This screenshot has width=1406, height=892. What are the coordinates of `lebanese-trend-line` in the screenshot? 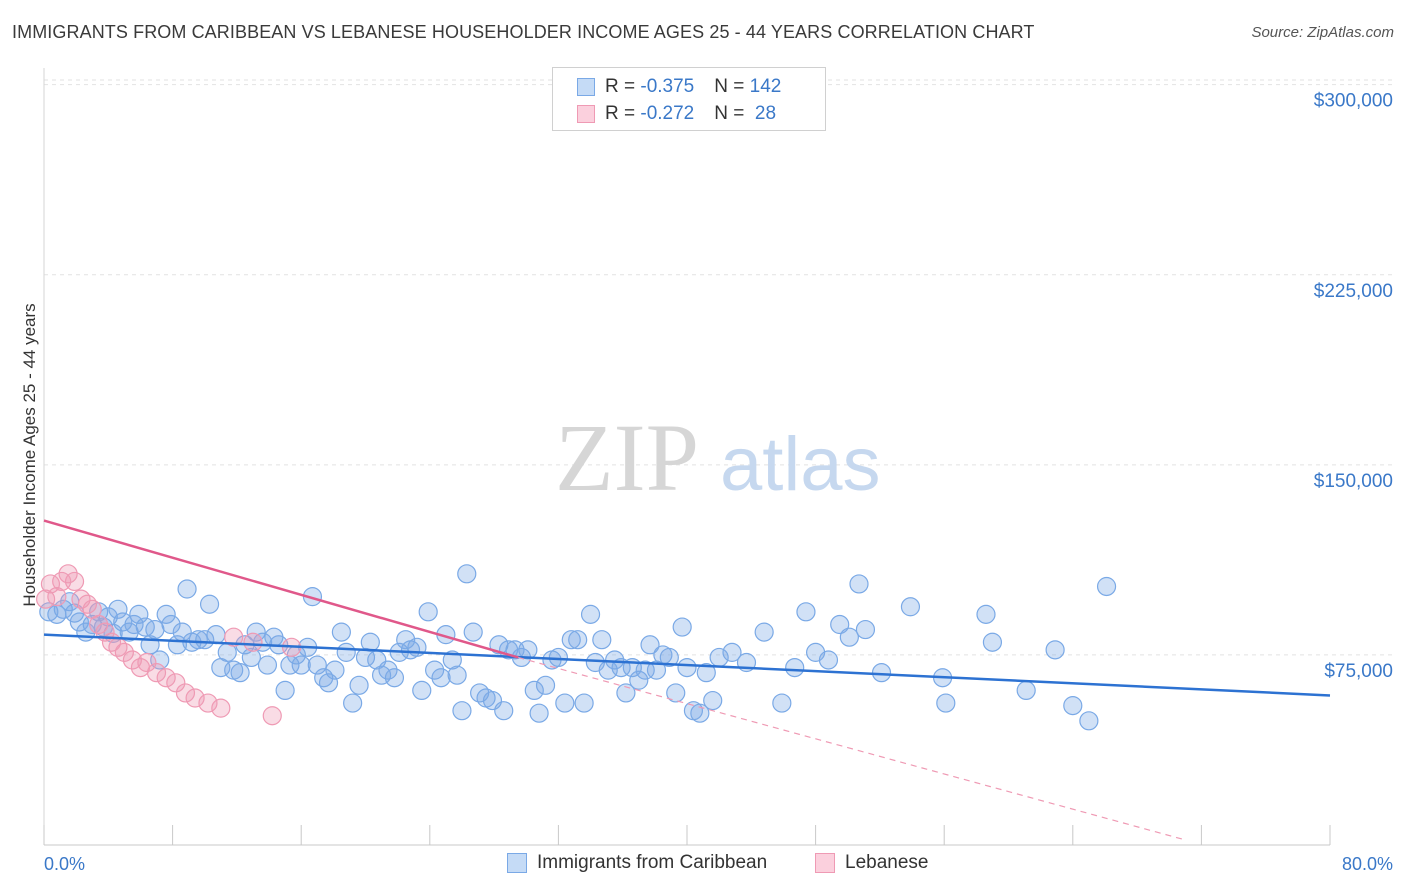 It's located at (281, 589).